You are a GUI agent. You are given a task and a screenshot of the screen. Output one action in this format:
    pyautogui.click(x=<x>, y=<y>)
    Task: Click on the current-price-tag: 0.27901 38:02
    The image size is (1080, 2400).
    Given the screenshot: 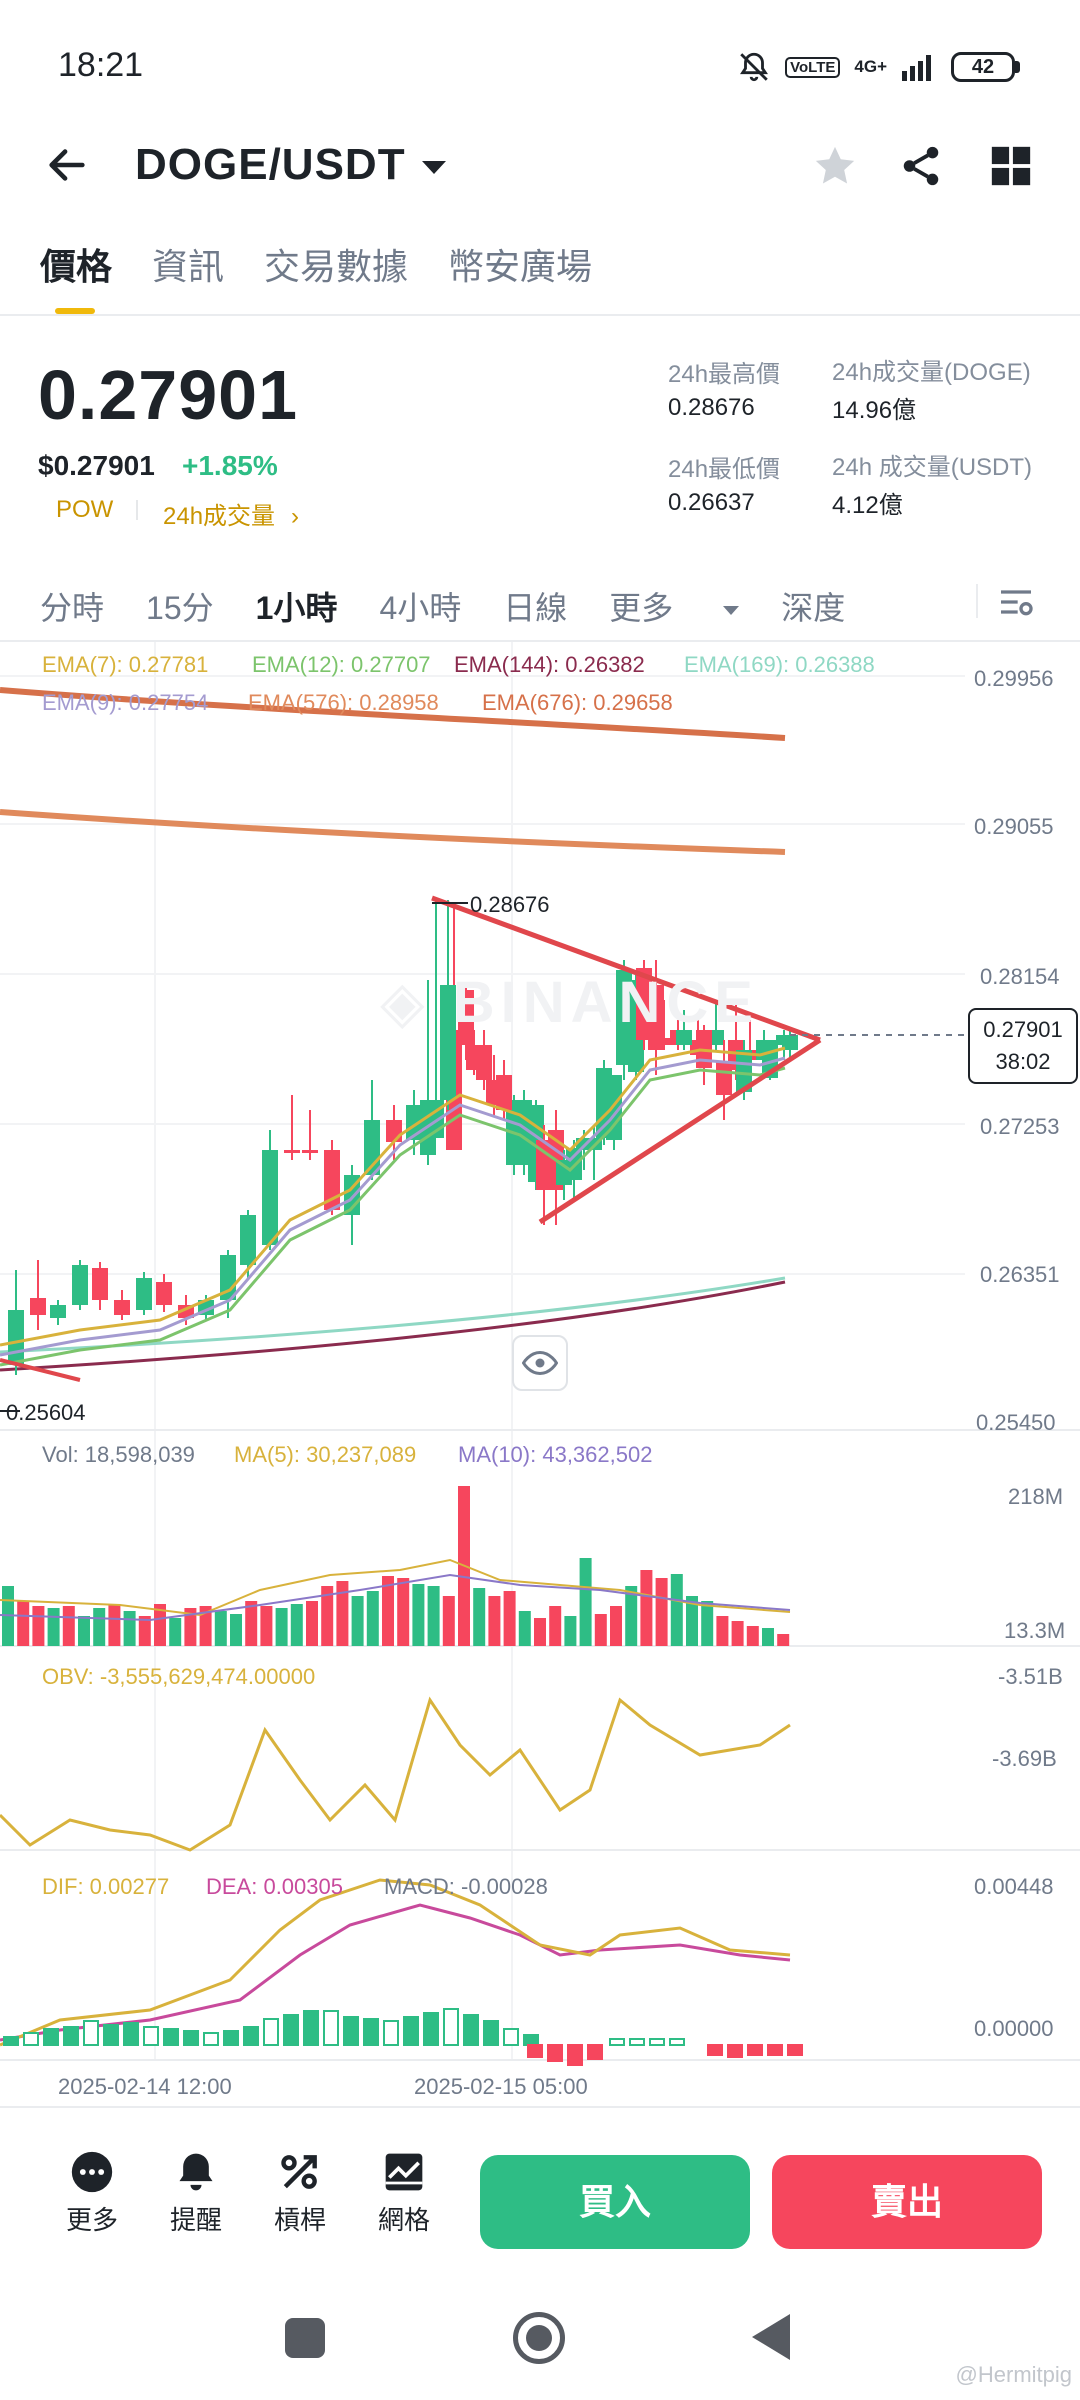 What is the action you would take?
    pyautogui.click(x=1023, y=1046)
    